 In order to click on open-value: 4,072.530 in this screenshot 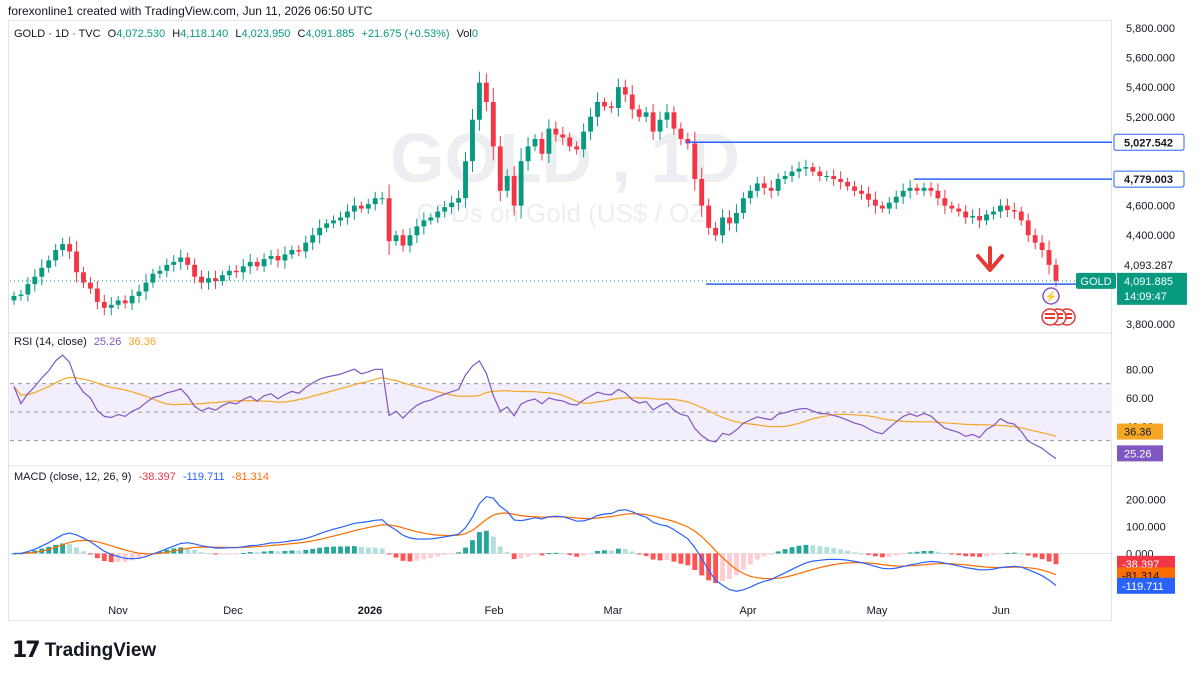, I will do `click(141, 34)`.